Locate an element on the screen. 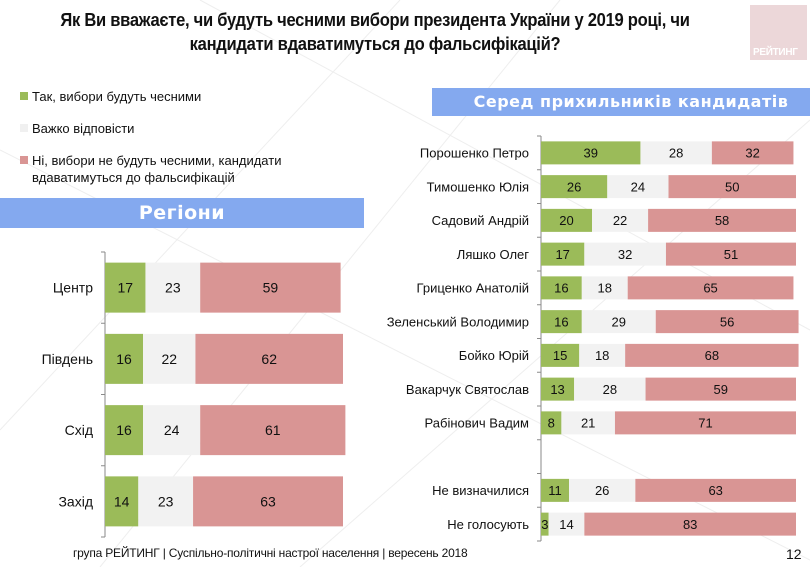 This screenshot has width=810, height=567. category-label: Схід is located at coordinates (79, 430).